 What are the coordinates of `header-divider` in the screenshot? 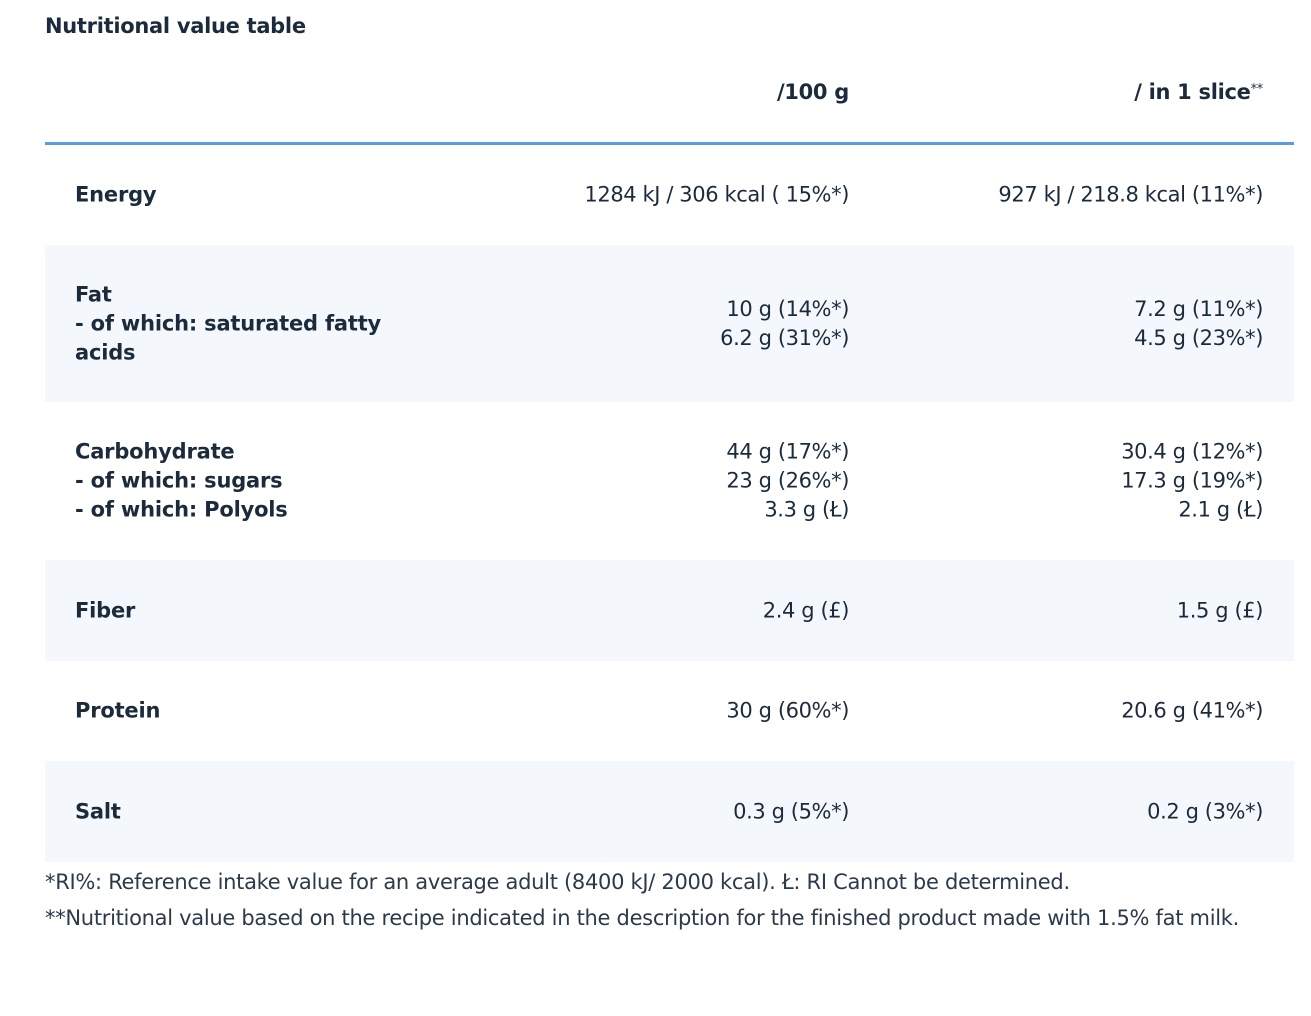 It's located at (669, 143).